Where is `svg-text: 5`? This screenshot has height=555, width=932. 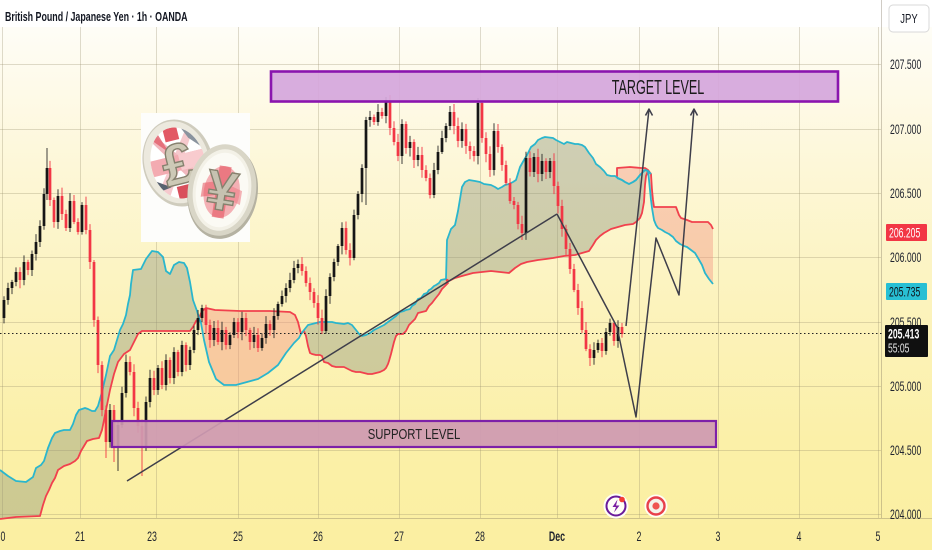
svg-text: 5 is located at coordinates (878, 537).